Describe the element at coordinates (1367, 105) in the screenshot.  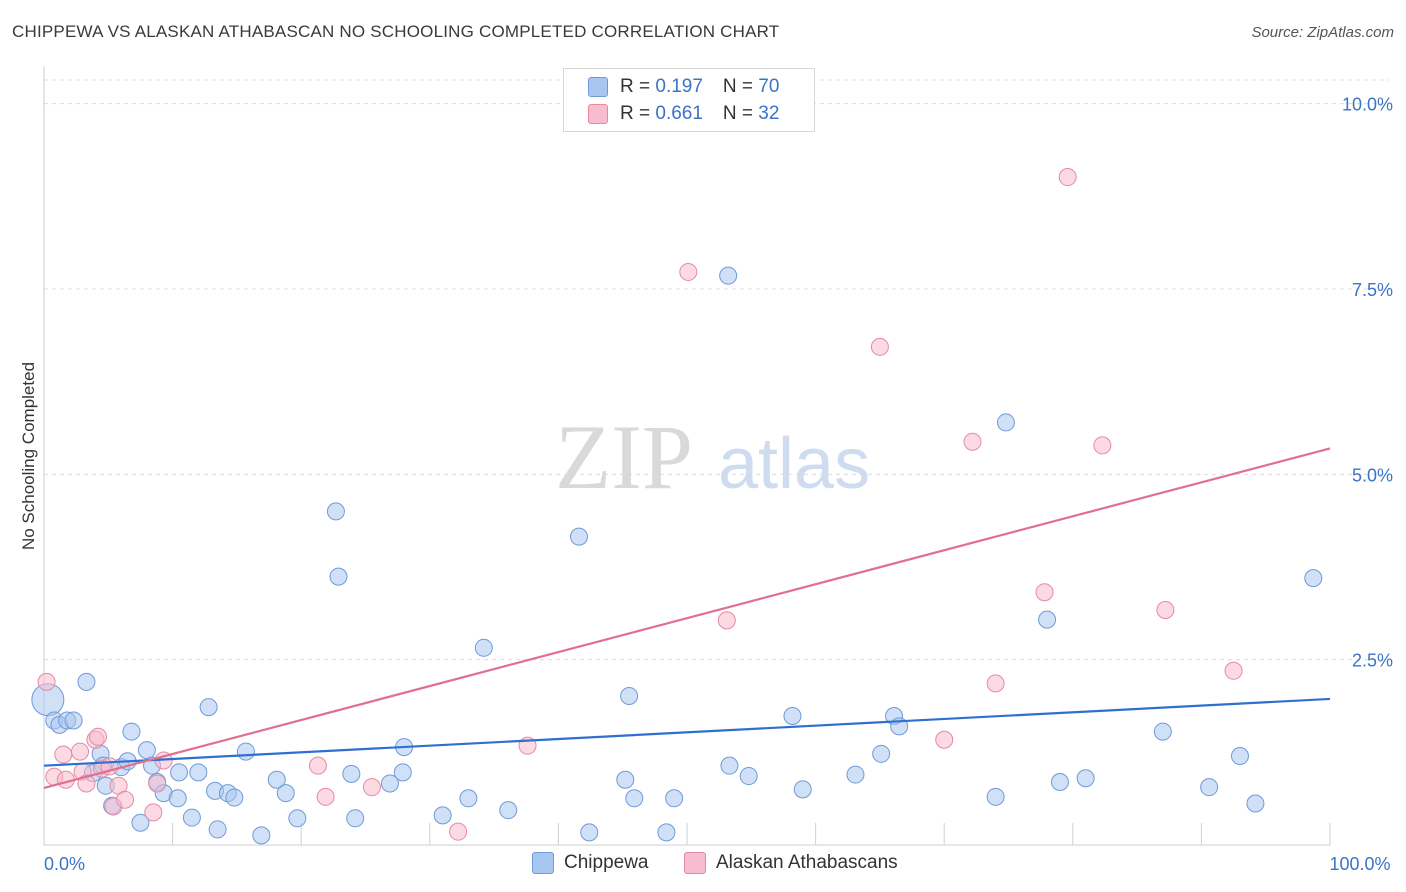
I see `y-tick-label: 10.0%` at that location.